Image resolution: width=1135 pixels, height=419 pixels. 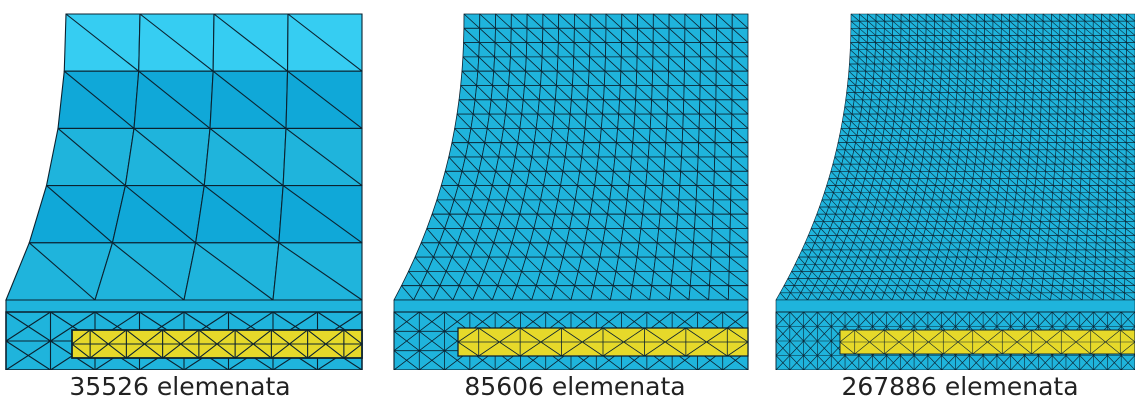 I want to click on mesh-cell, so click(x=245, y=157).